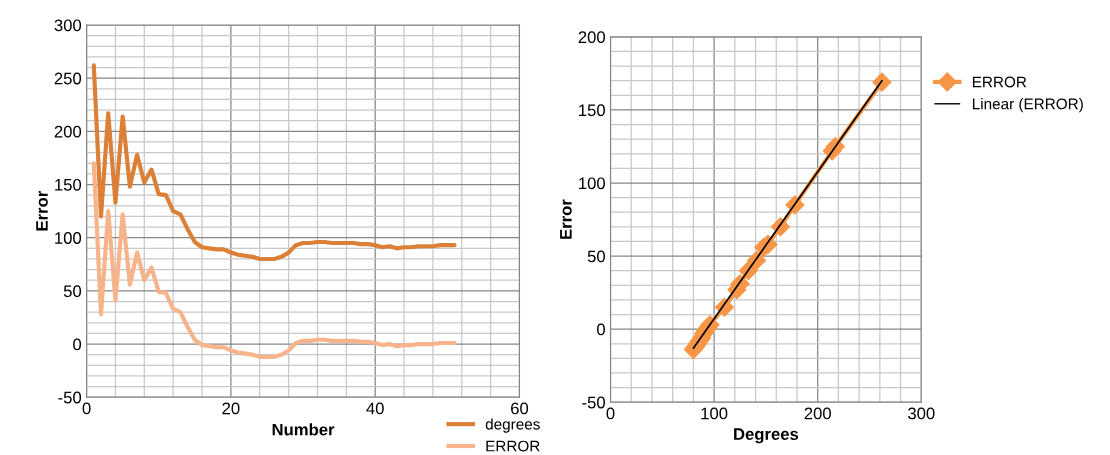 This screenshot has height=455, width=1110. I want to click on y-tick-label: 250, so click(68, 78).